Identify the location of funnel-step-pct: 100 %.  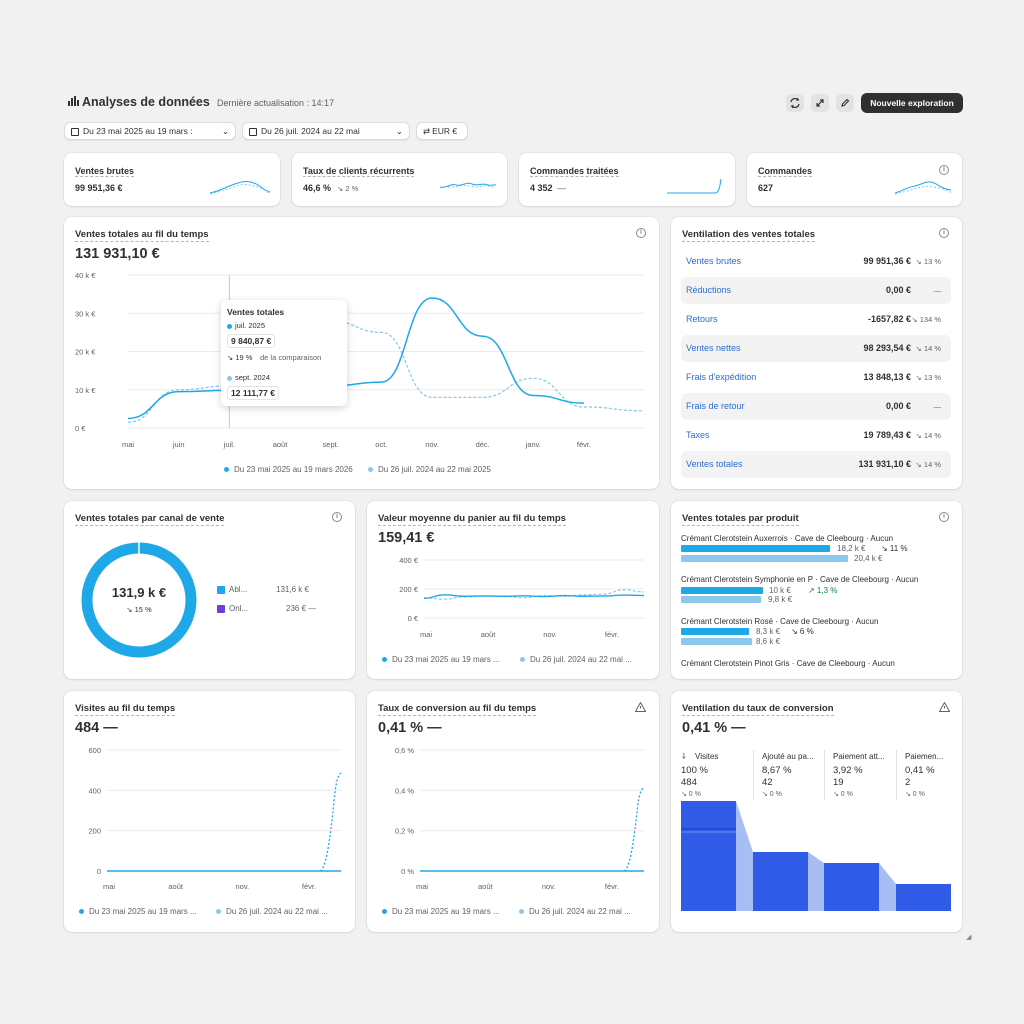
(694, 770).